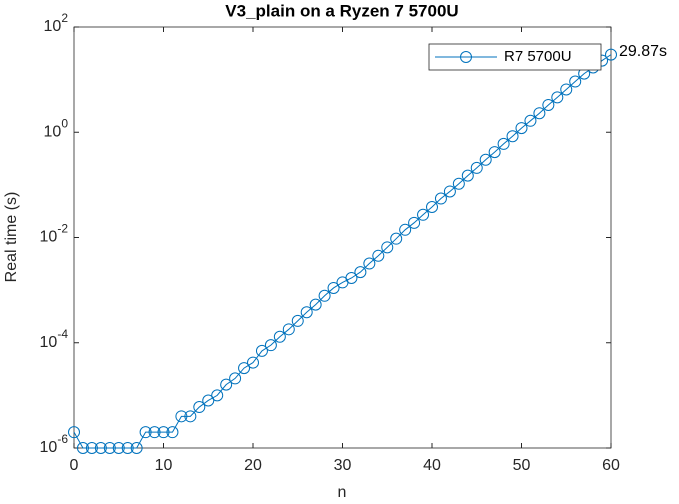 The width and height of the screenshot is (679, 504). What do you see at coordinates (56, 23) in the screenshot?
I see `y-tick-label: 10²` at bounding box center [56, 23].